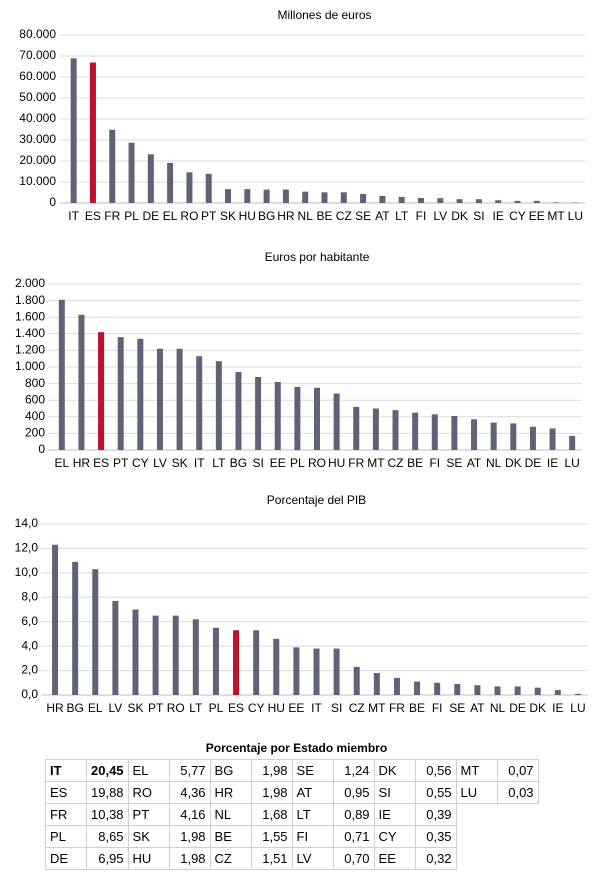  I want to click on y-tick-label: 600, so click(35, 399).